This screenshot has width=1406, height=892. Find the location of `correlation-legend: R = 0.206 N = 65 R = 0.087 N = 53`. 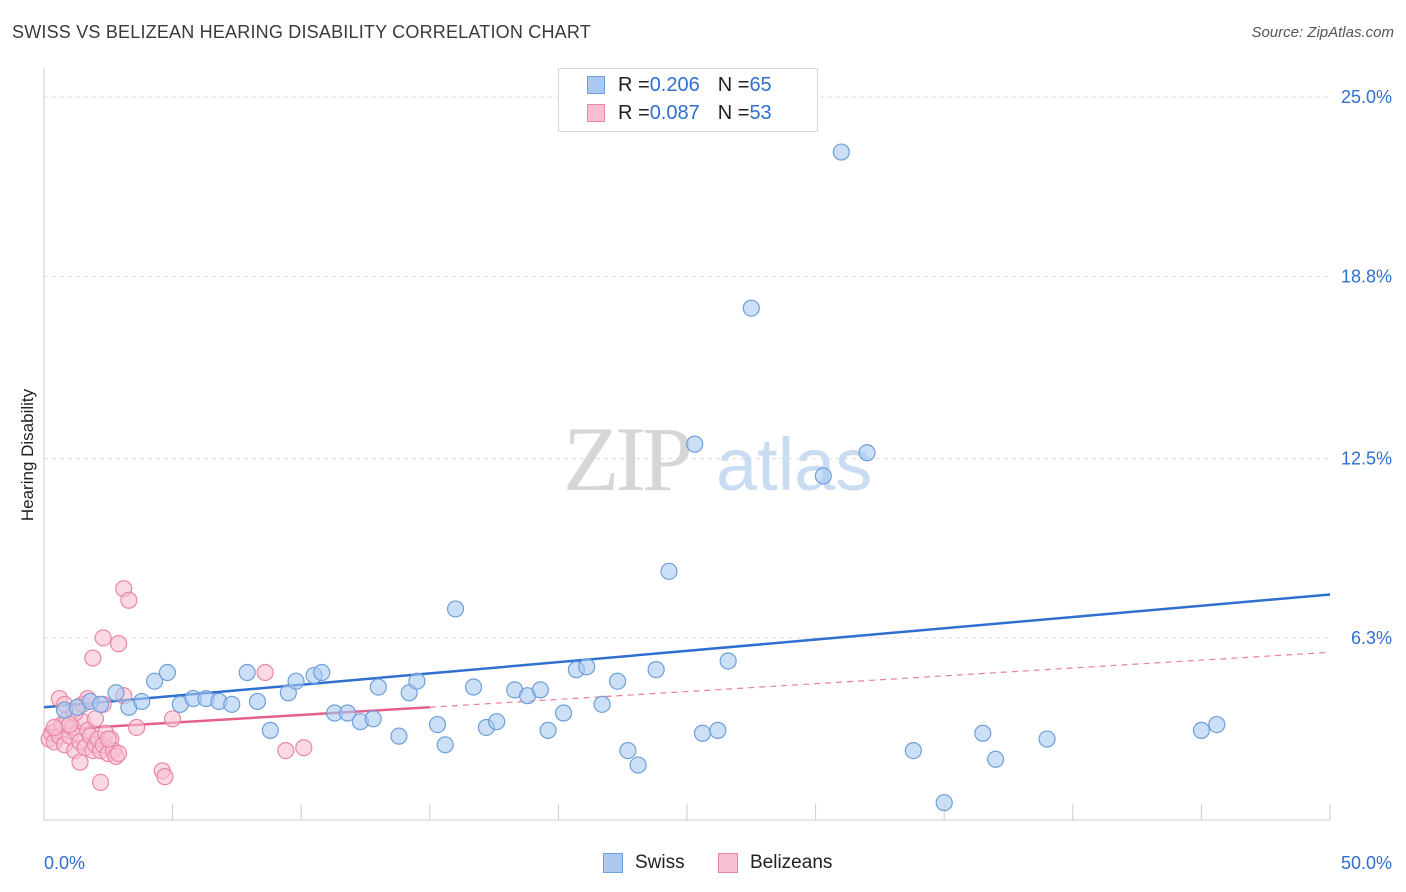

correlation-legend: R = 0.206 N = 65 R = 0.087 N = 53 is located at coordinates (688, 100).